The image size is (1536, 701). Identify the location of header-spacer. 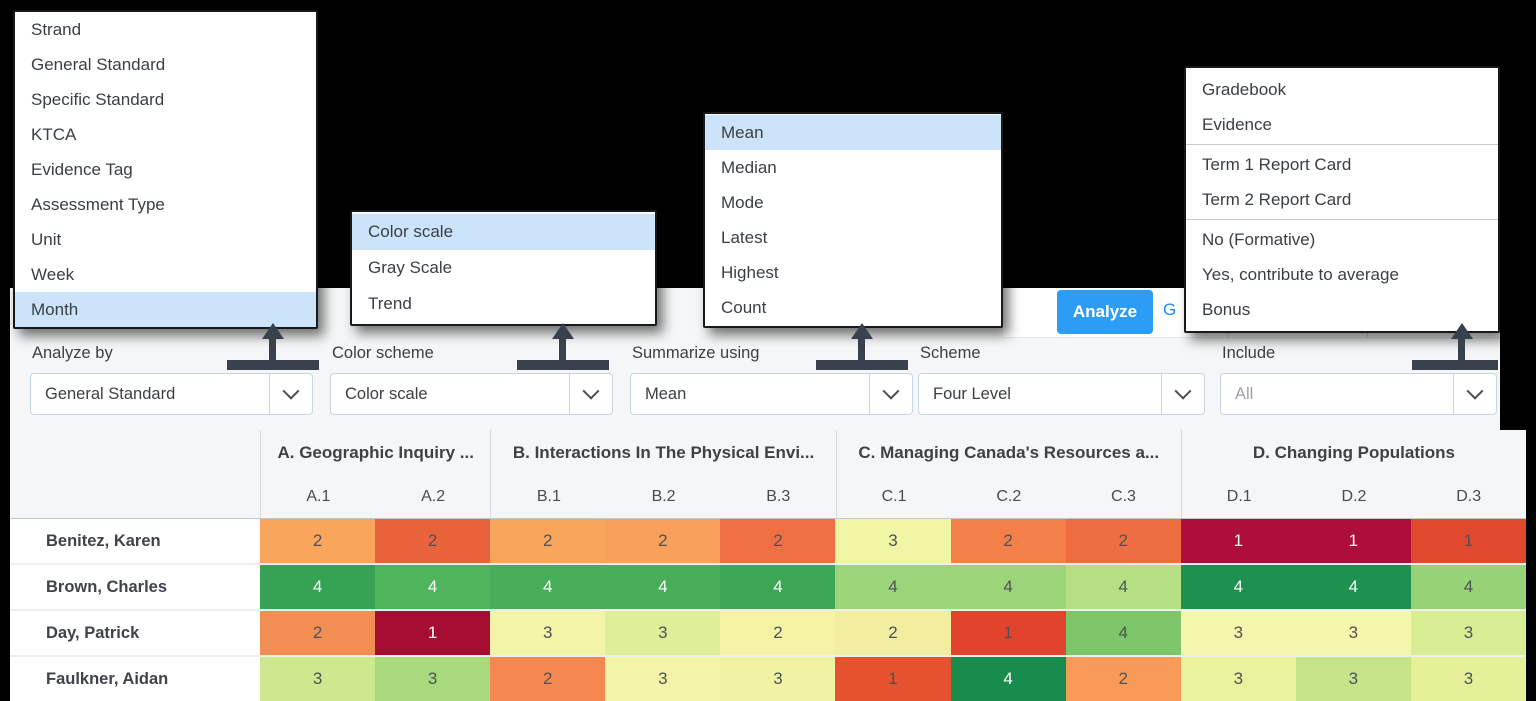
(135, 453).